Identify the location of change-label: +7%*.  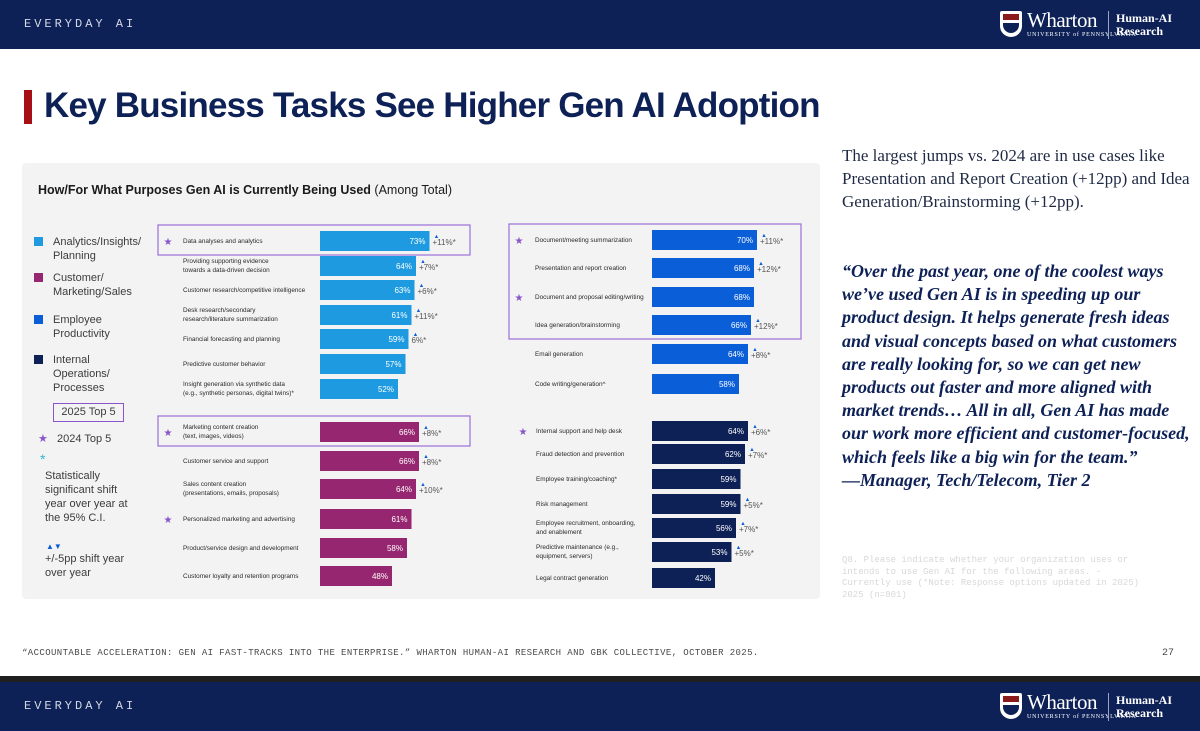
(428, 267).